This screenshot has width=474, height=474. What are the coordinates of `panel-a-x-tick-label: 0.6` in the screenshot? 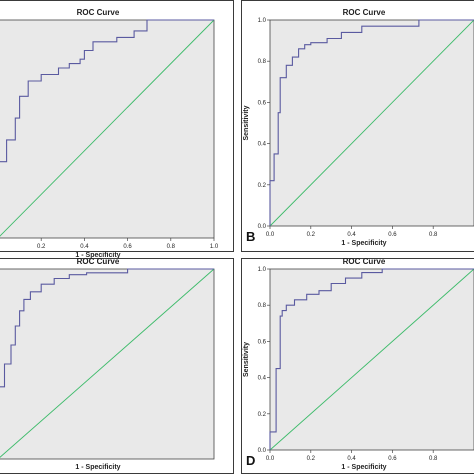 It's located at (127, 247).